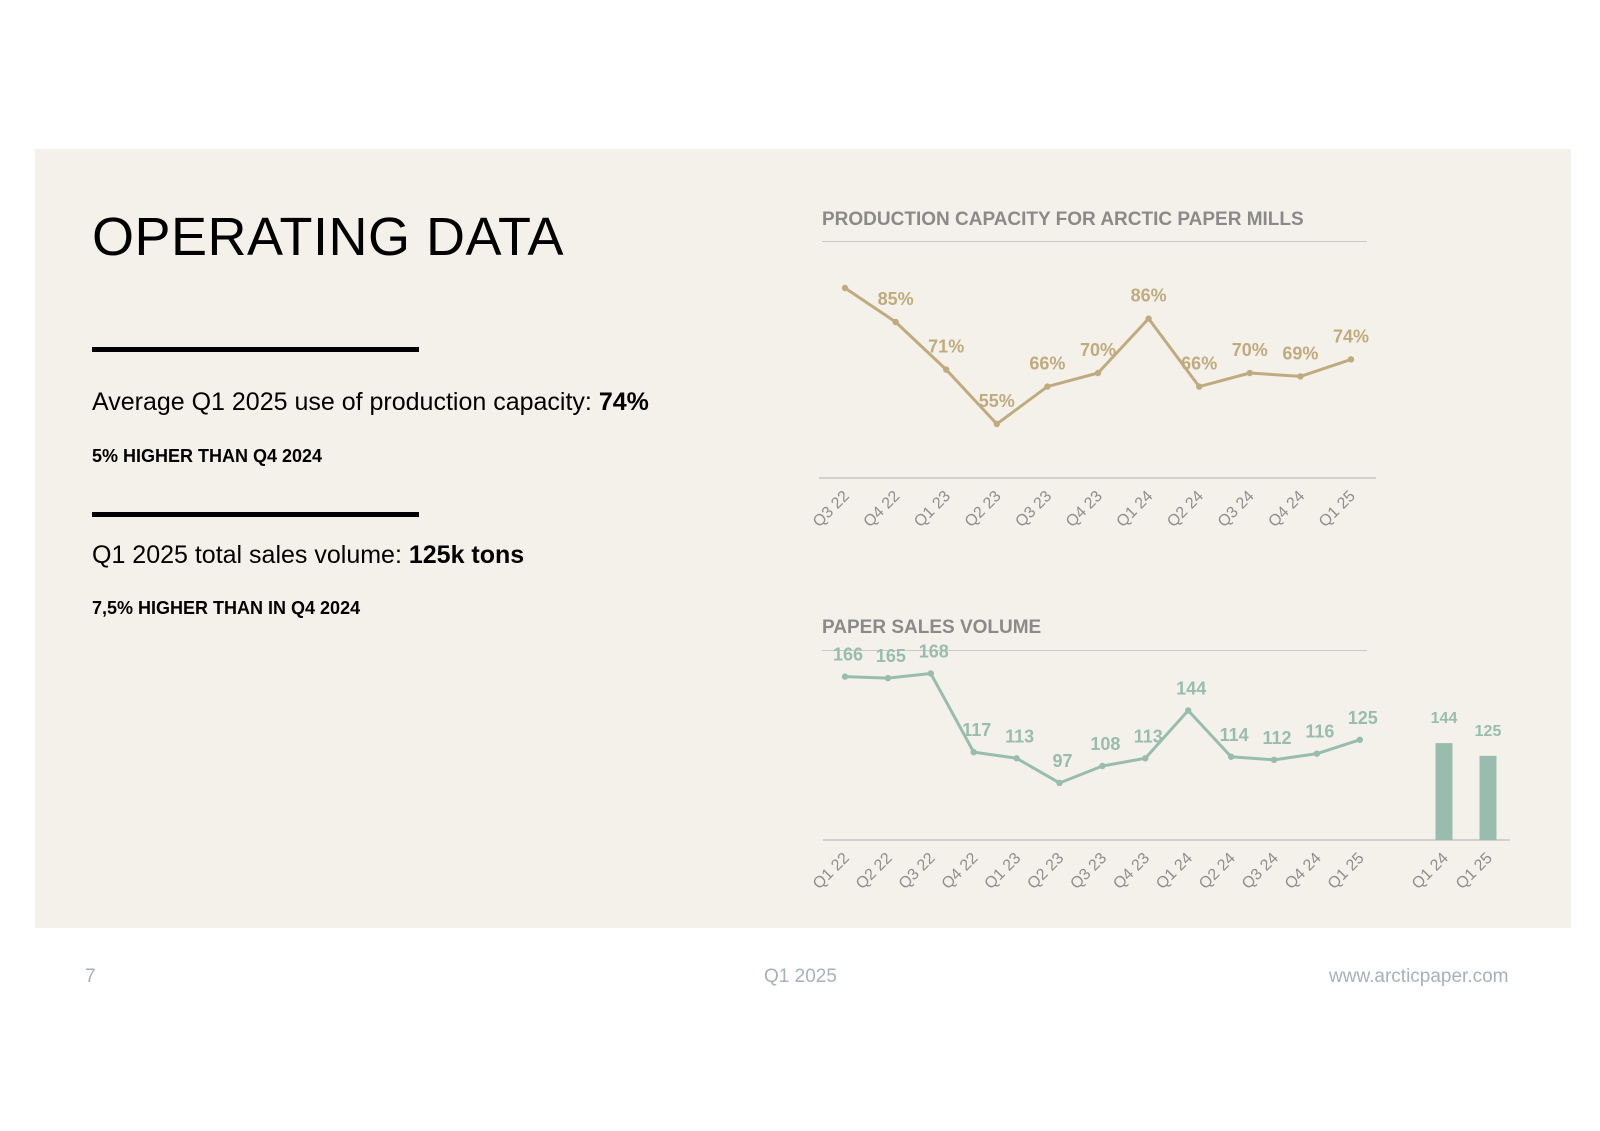  I want to click on sales-data-label: 97, so click(1062, 761).